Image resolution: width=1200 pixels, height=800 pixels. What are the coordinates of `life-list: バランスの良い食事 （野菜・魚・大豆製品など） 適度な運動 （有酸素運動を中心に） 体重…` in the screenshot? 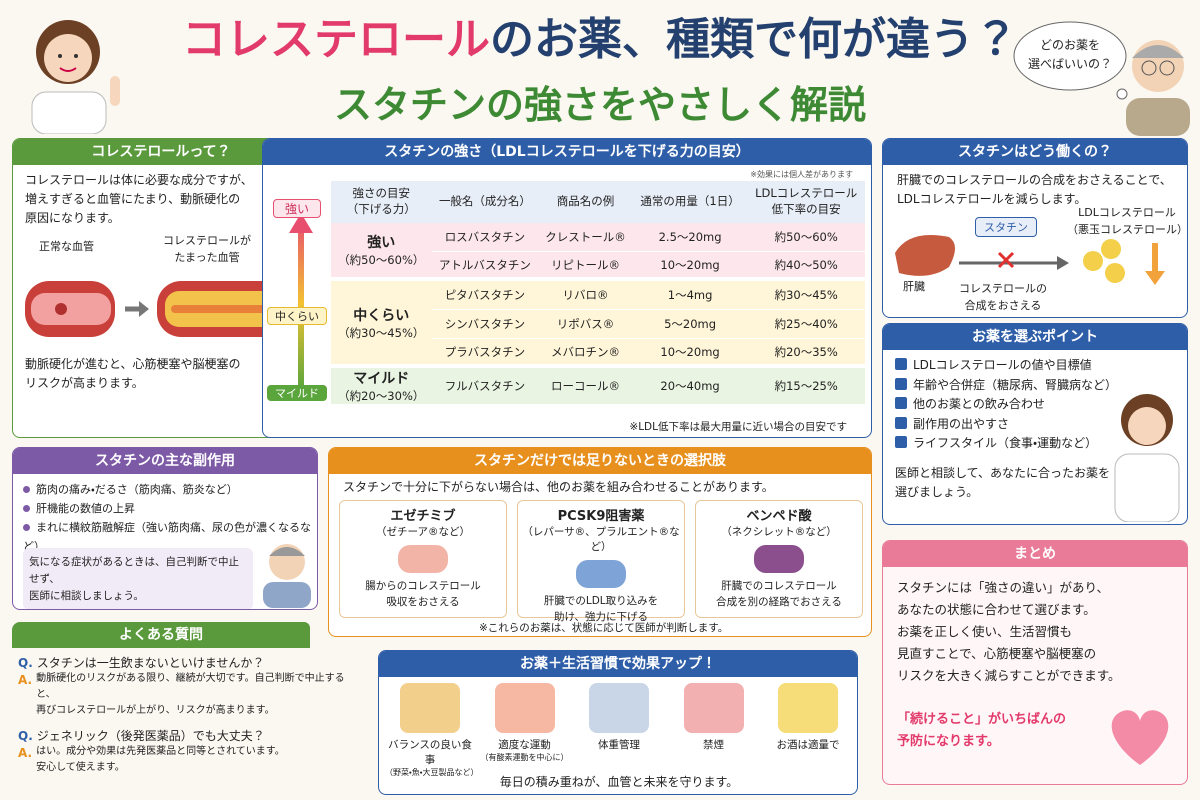 It's located at (619, 730).